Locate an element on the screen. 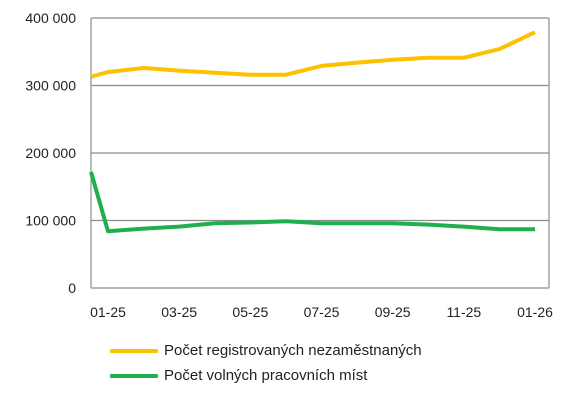 The width and height of the screenshot is (572, 400). x-tick-label: 07-25 is located at coordinates (322, 312).